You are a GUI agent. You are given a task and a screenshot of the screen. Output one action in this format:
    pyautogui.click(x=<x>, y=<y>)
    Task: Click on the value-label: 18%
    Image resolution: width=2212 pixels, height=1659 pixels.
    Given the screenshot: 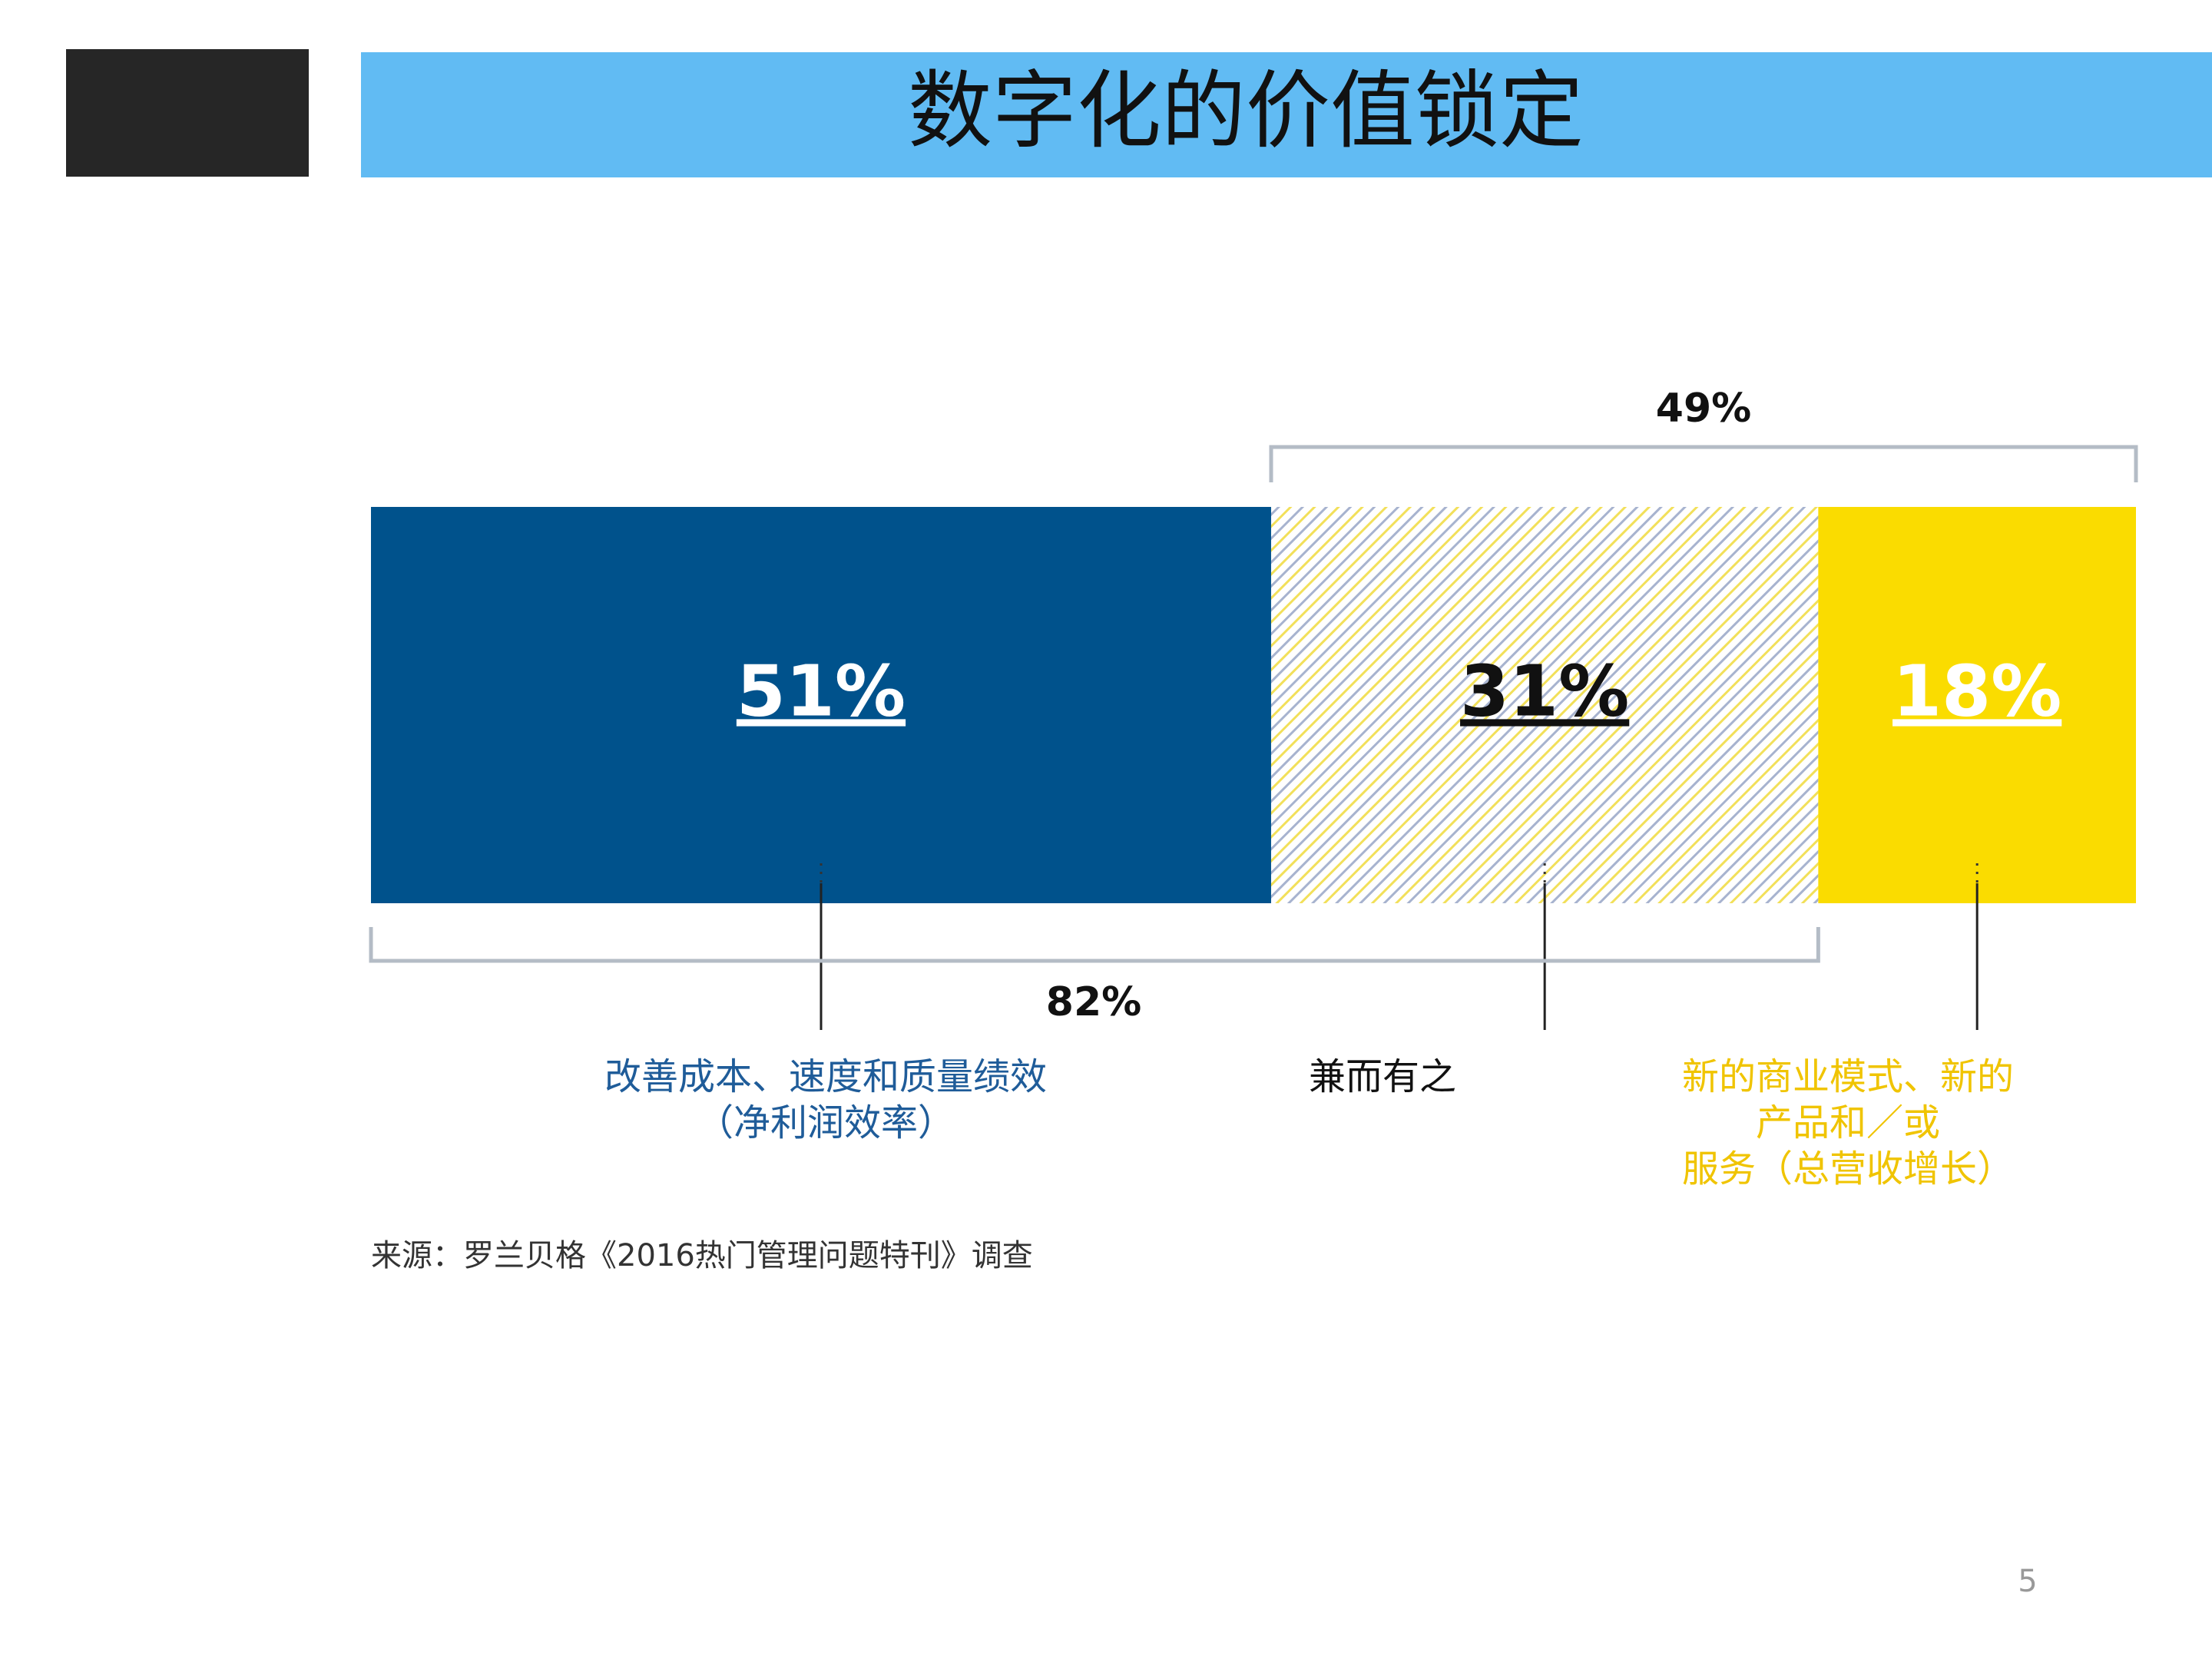 What is the action you would take?
    pyautogui.click(x=1977, y=691)
    